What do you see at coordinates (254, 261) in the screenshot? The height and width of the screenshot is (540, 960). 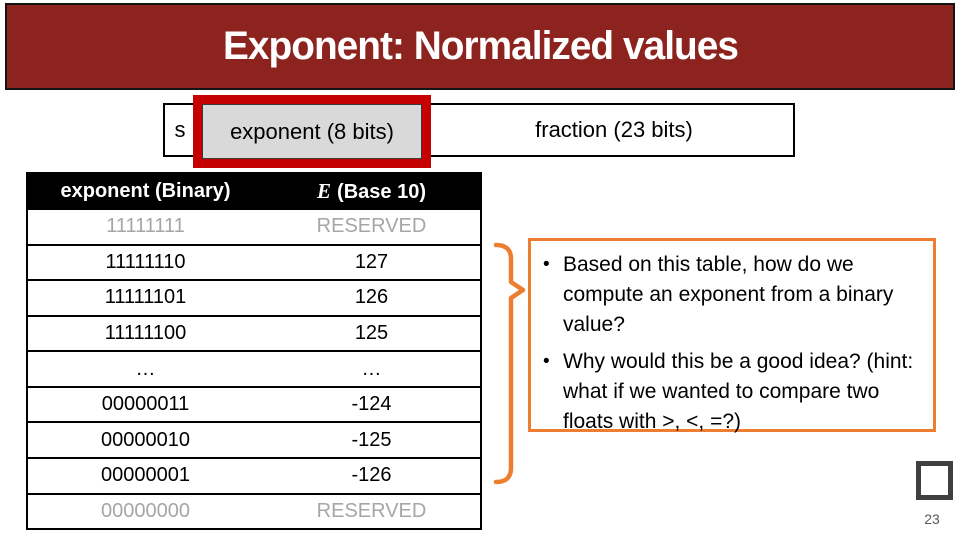 I see `table-row: 11111110 127` at bounding box center [254, 261].